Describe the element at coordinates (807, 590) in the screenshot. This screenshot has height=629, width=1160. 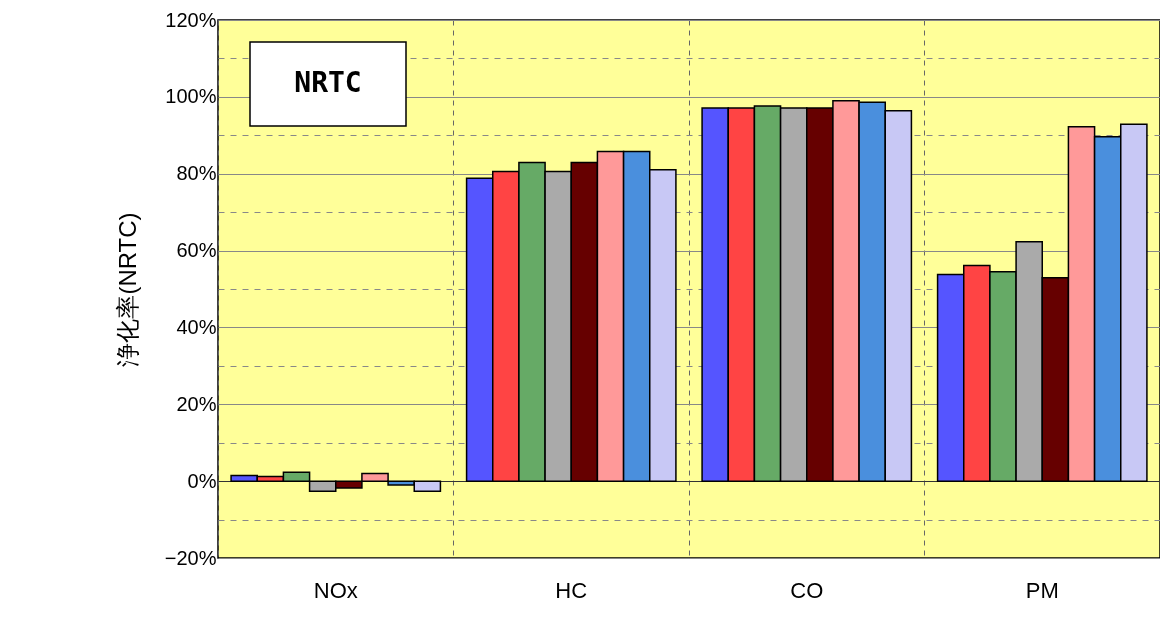
I see `x-tick-label: CO` at that location.